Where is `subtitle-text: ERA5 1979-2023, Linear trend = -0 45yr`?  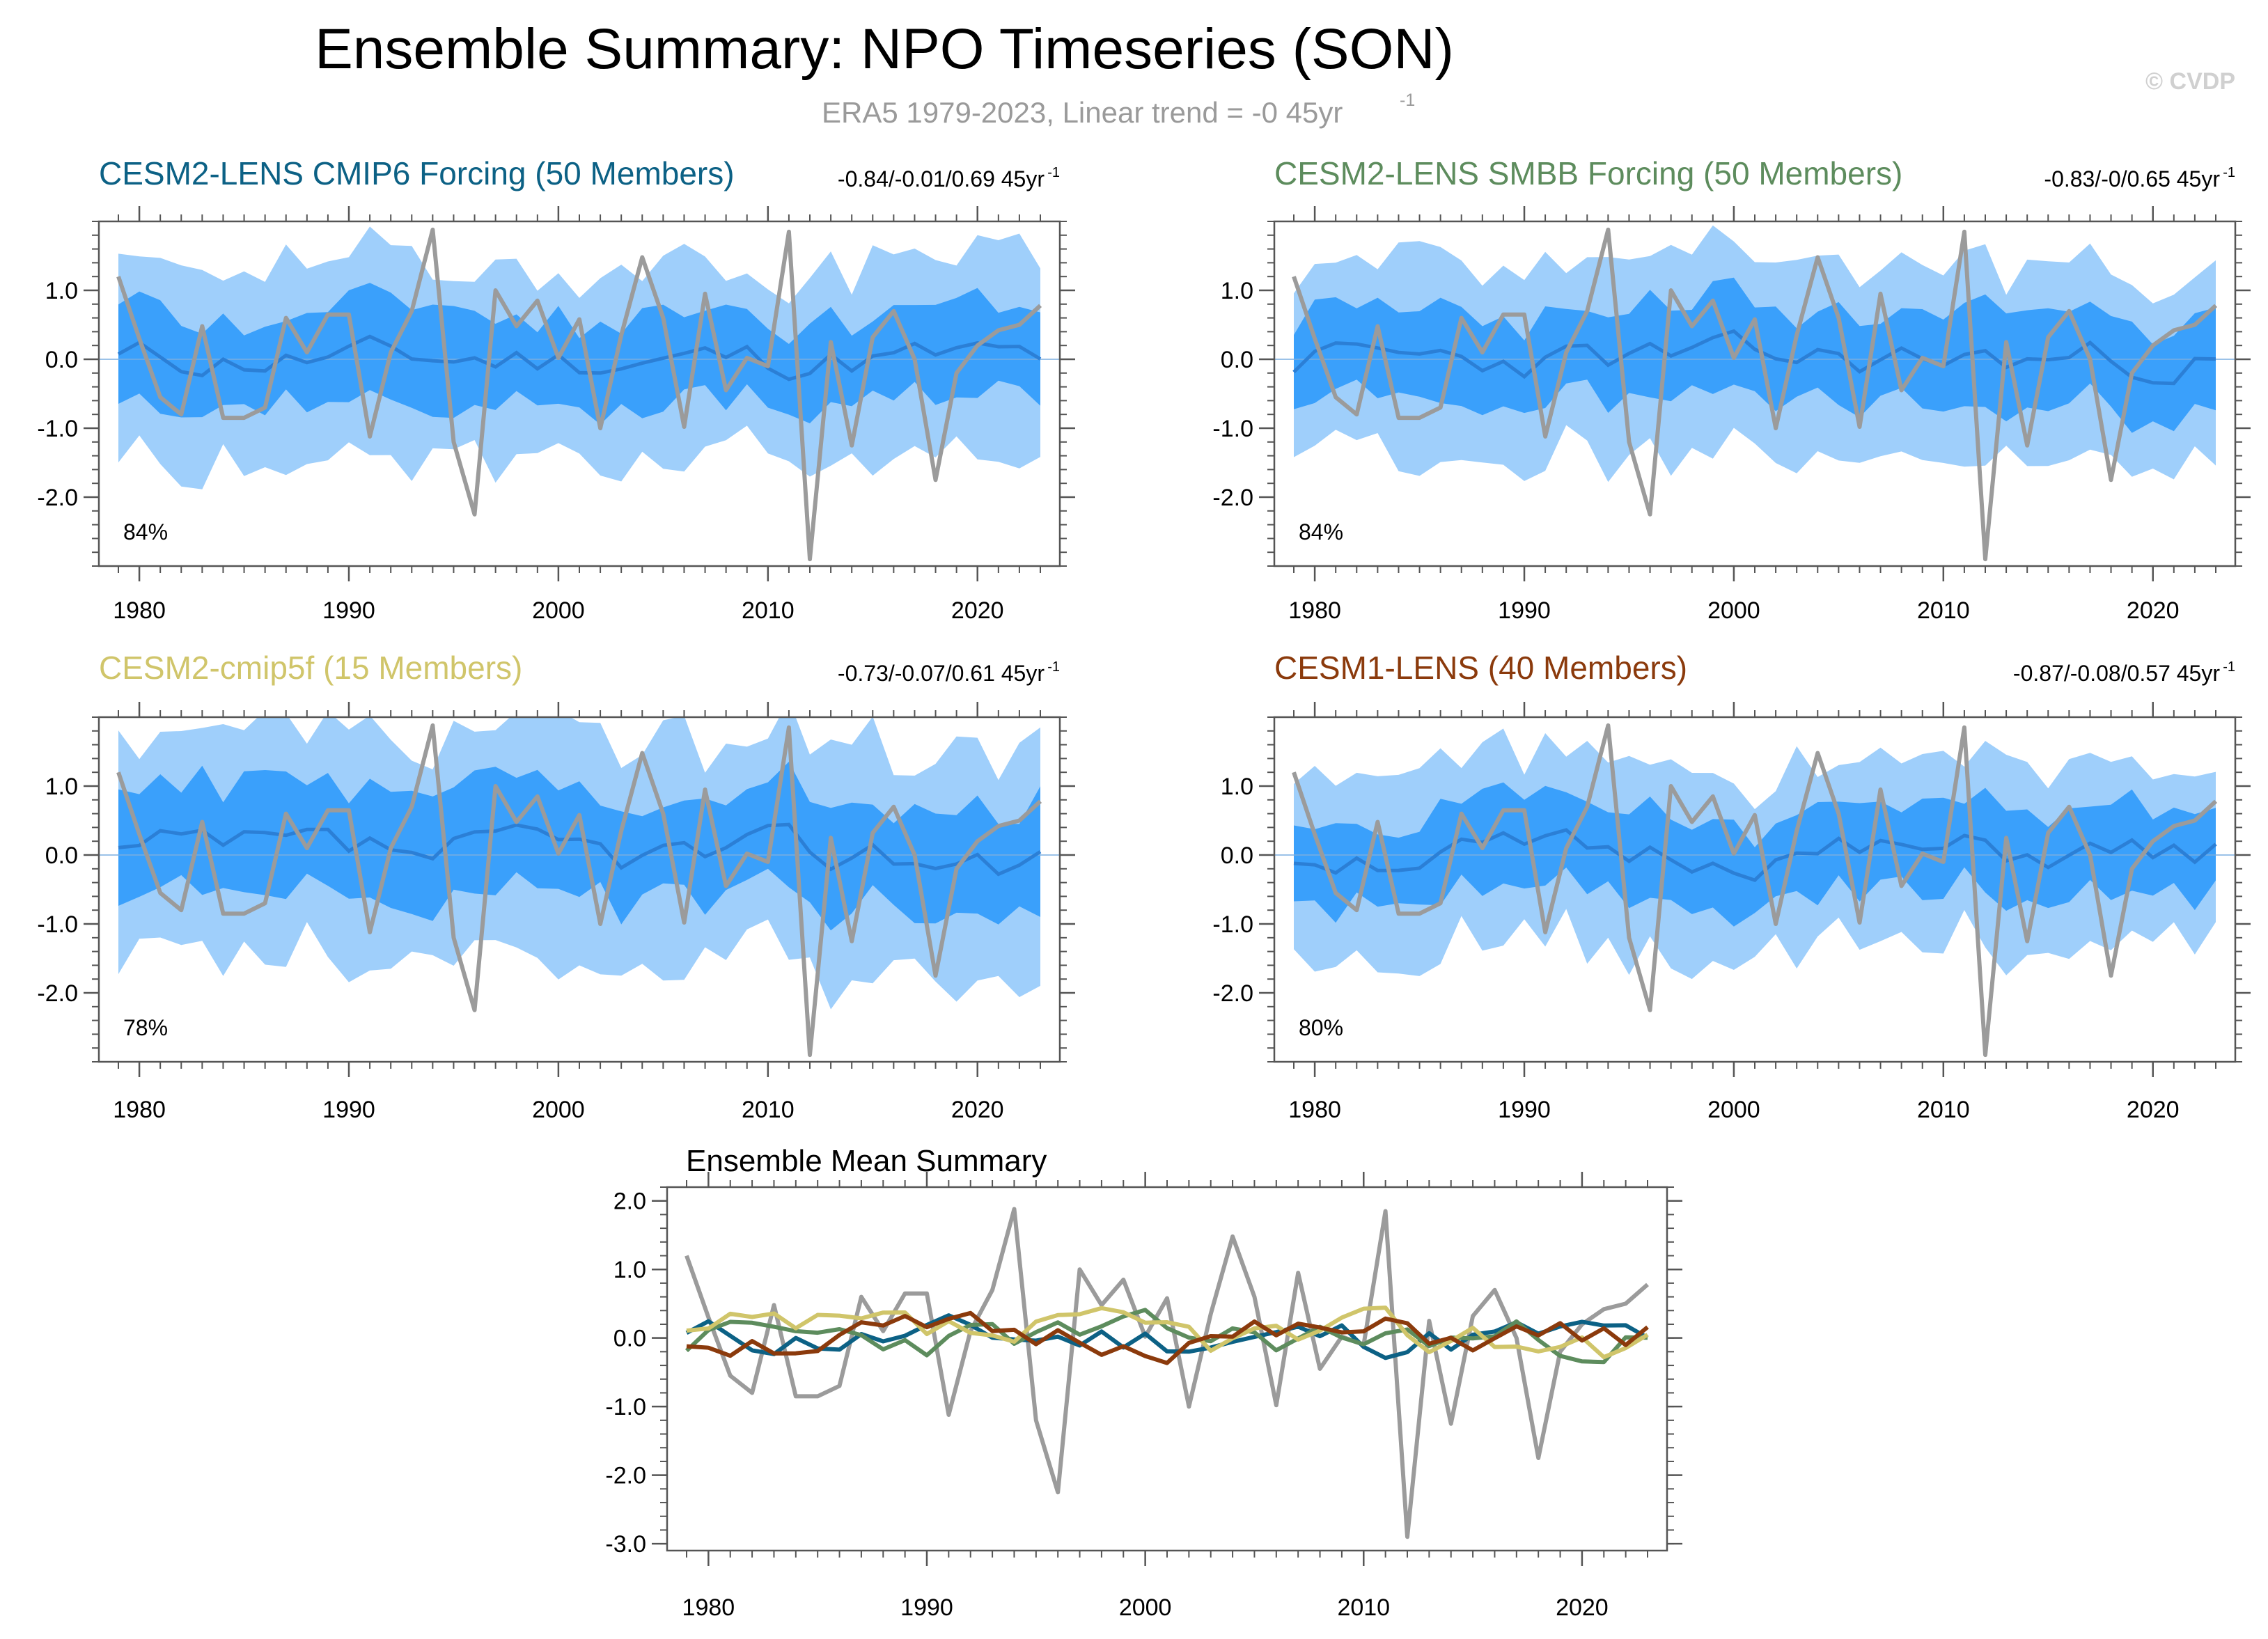 subtitle-text: ERA5 1979-2023, Linear trend = -0 45yr is located at coordinates (1082, 112).